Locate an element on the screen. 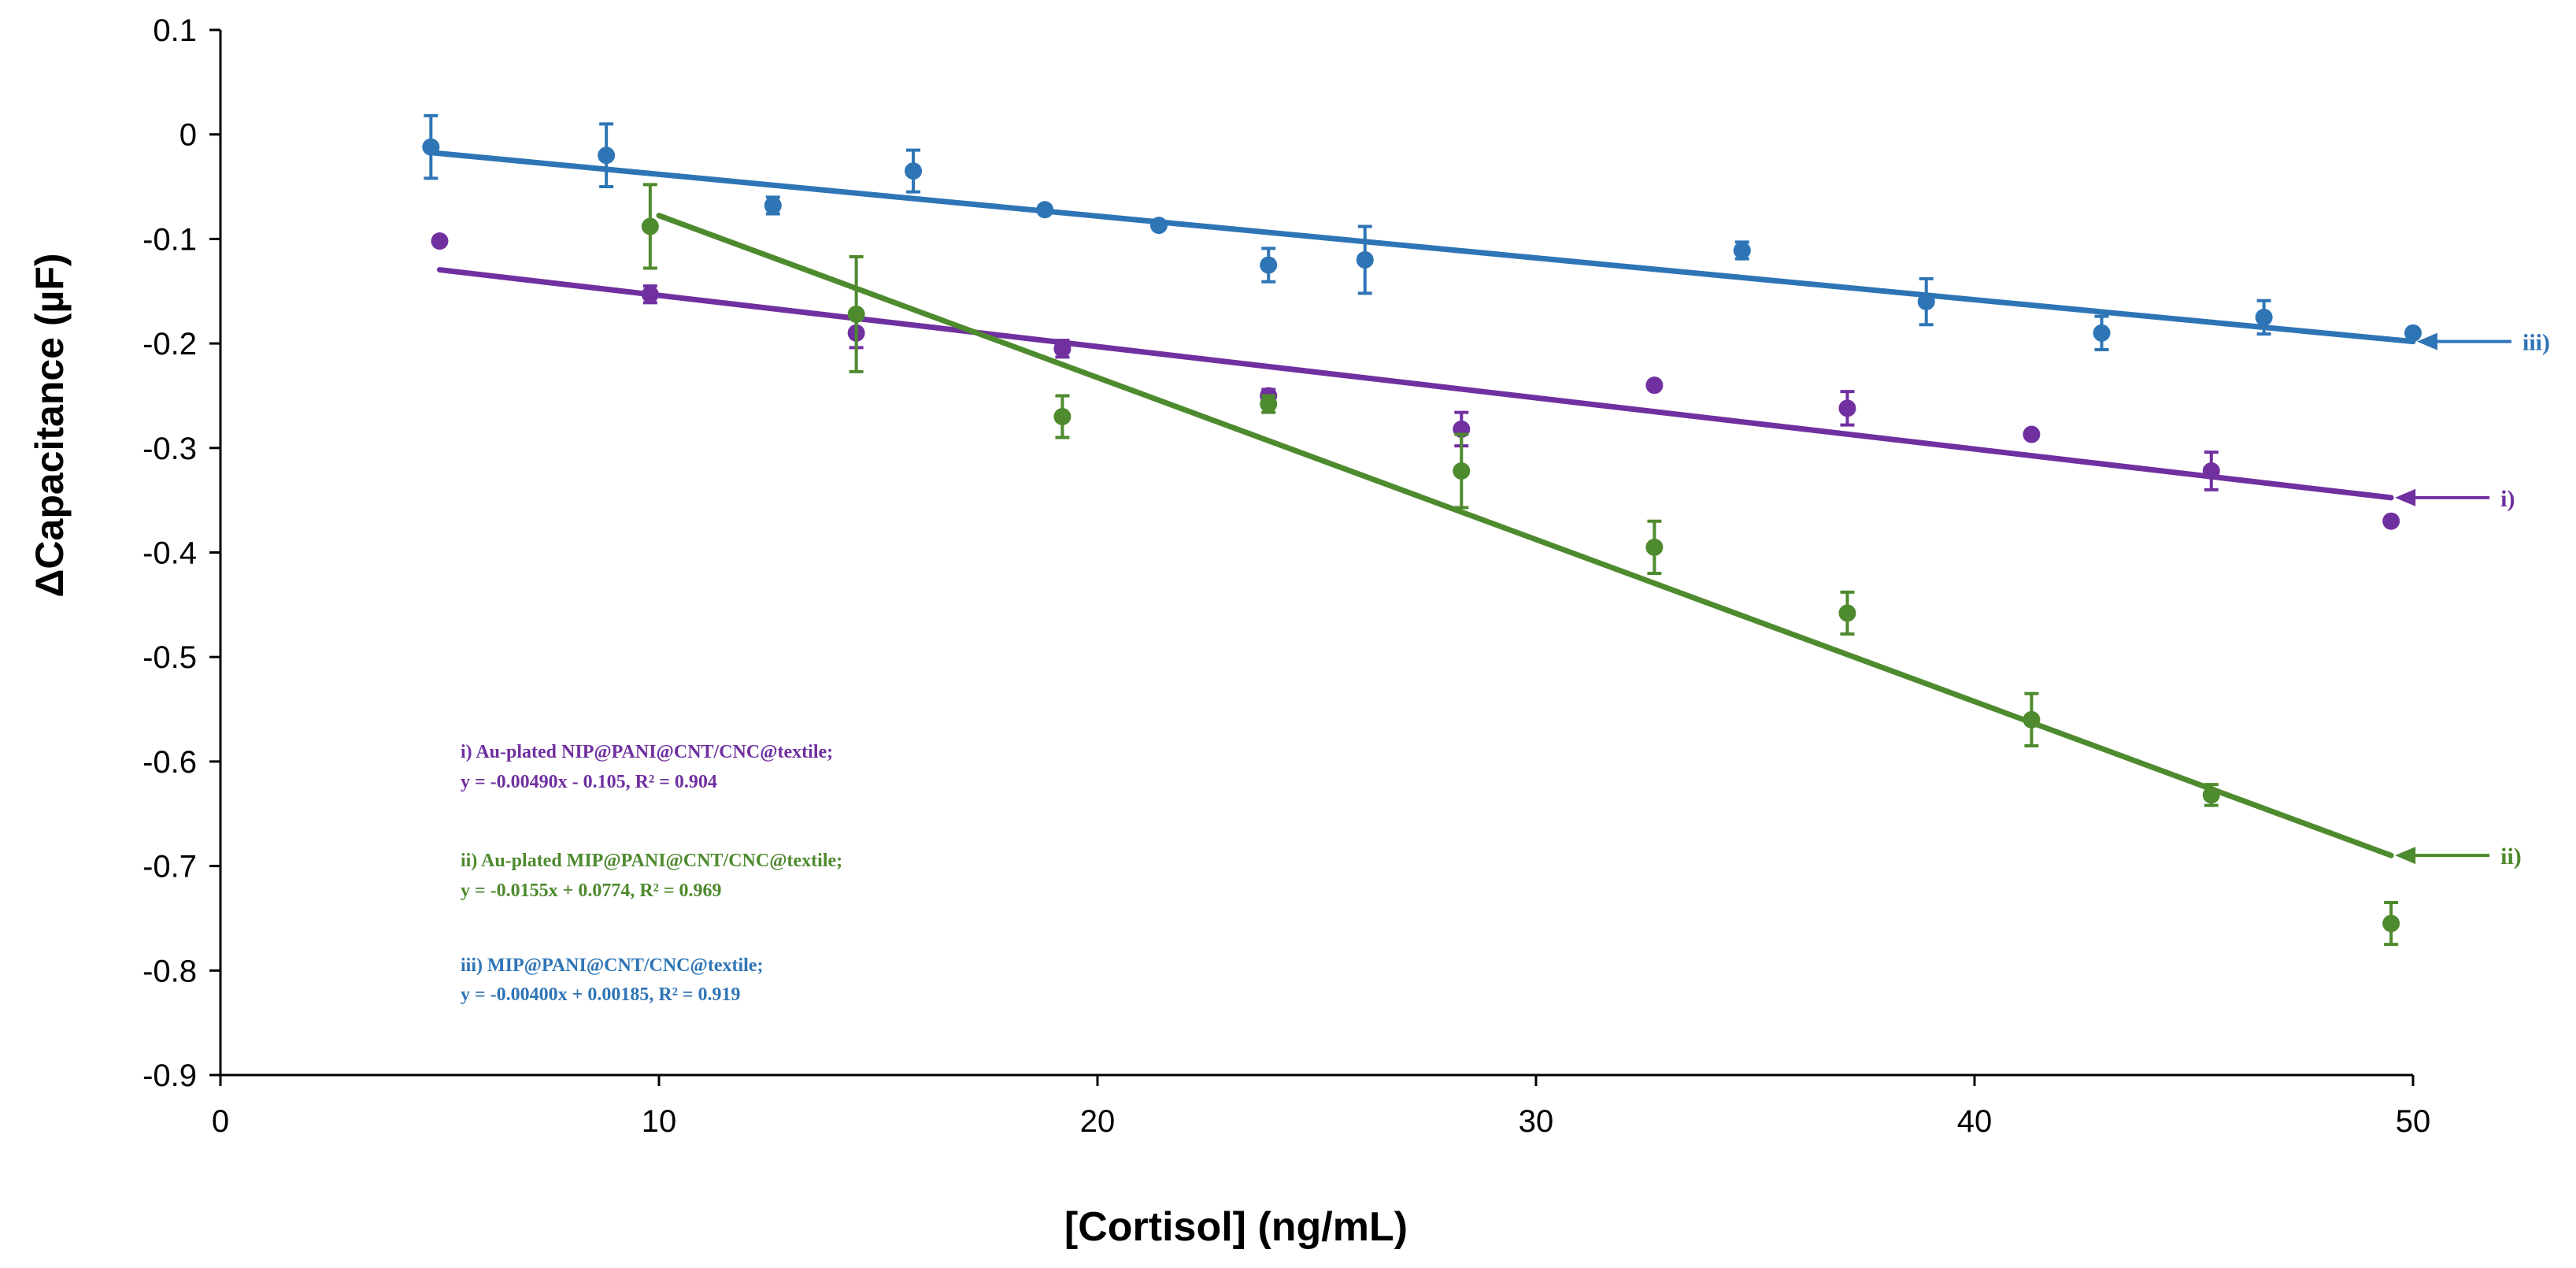 The width and height of the screenshot is (2576, 1268). series-ii-equation: y = -0.0155x + 0.0774, R² = 0.969 is located at coordinates (591, 891).